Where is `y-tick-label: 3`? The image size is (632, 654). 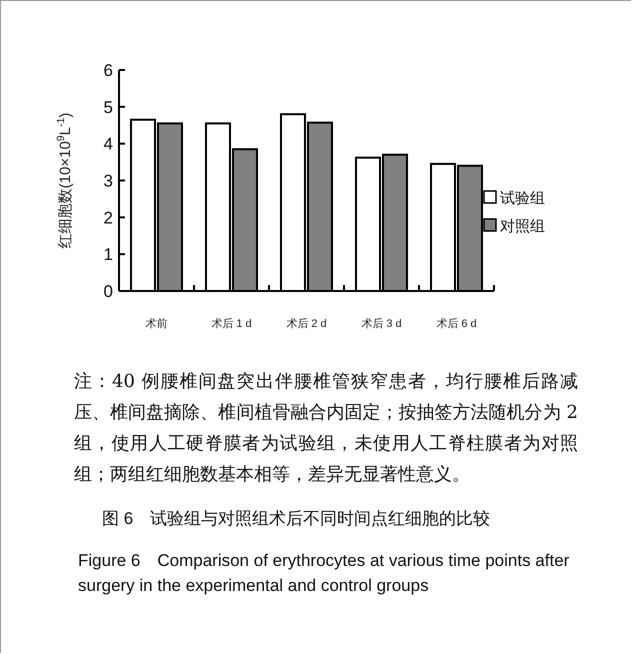
y-tick-label: 3 is located at coordinates (108, 181).